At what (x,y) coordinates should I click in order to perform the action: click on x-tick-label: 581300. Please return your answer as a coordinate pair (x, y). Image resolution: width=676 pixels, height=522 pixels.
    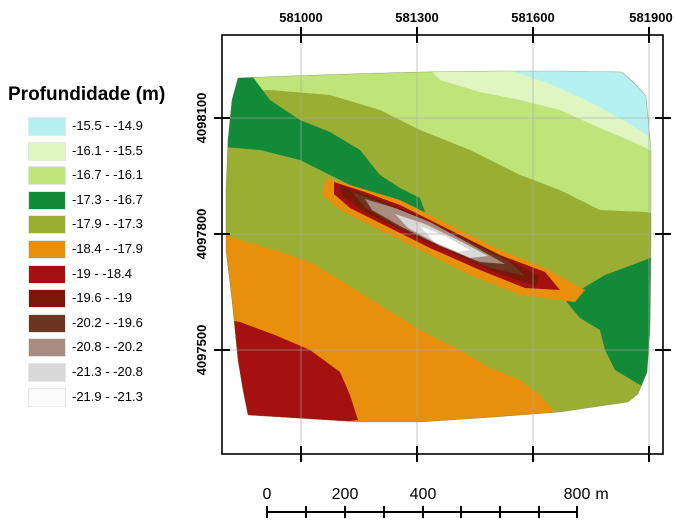
    Looking at the image, I should click on (416, 17).